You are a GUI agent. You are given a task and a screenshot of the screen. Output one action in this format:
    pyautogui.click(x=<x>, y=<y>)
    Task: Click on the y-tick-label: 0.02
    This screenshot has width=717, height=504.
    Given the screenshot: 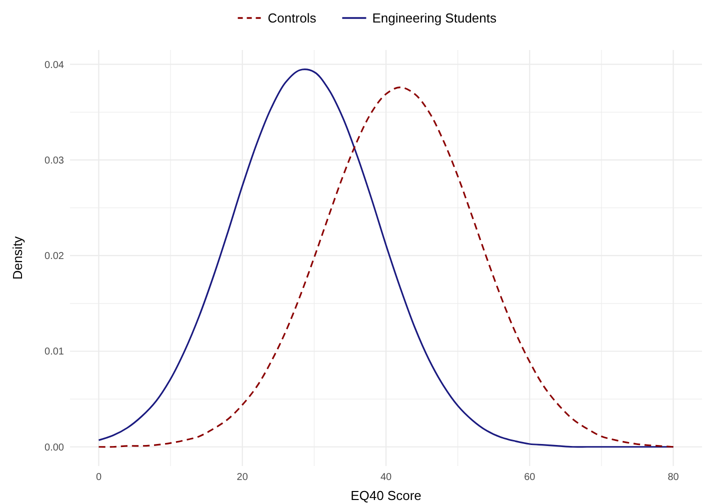 What is the action you would take?
    pyautogui.click(x=54, y=256)
    